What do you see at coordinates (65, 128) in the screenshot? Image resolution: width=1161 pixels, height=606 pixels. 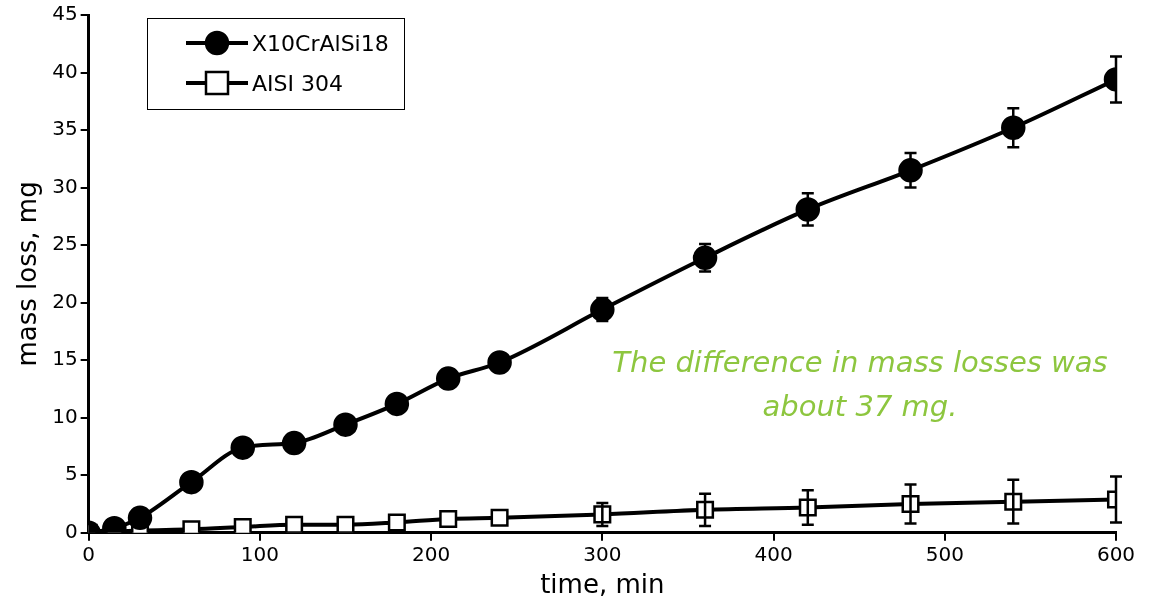 I see `y-tick-label: 35` at bounding box center [65, 128].